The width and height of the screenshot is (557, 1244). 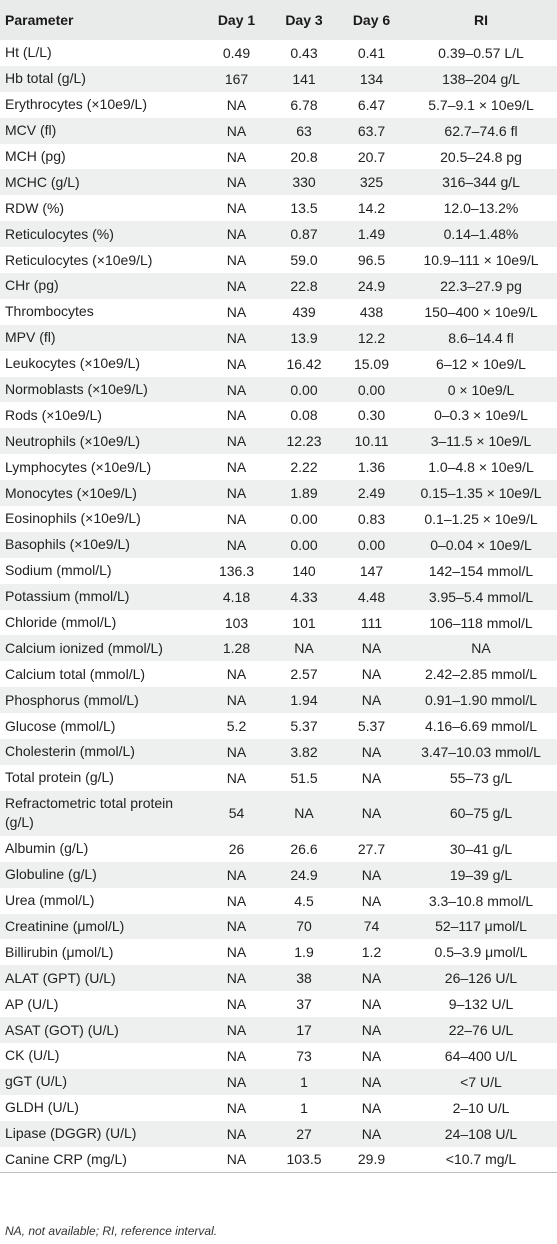 I want to click on cell-day-6: 111, so click(x=371, y=622).